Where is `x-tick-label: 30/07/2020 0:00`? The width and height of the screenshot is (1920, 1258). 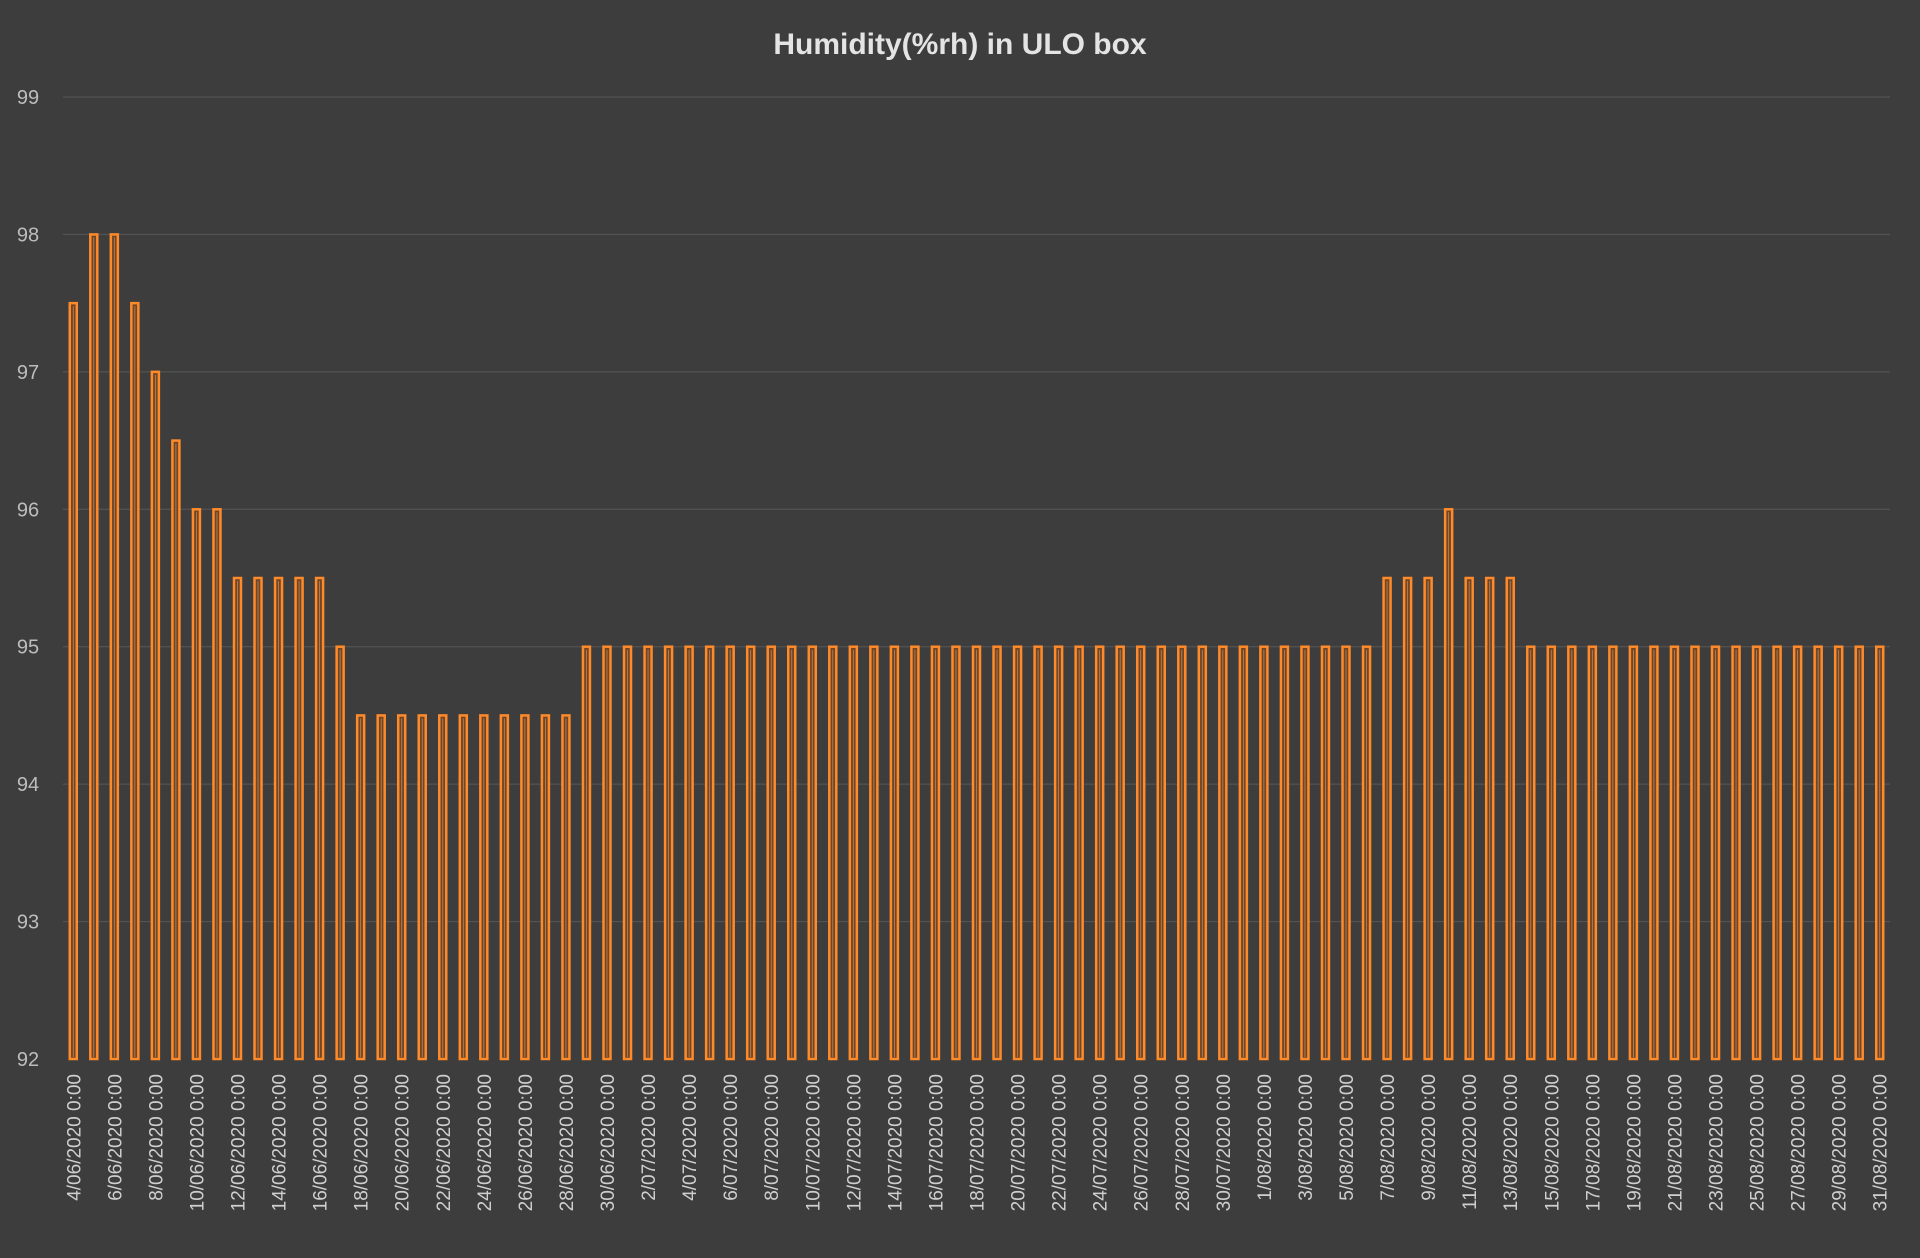 x-tick-label: 30/07/2020 0:00 is located at coordinates (1224, 1142).